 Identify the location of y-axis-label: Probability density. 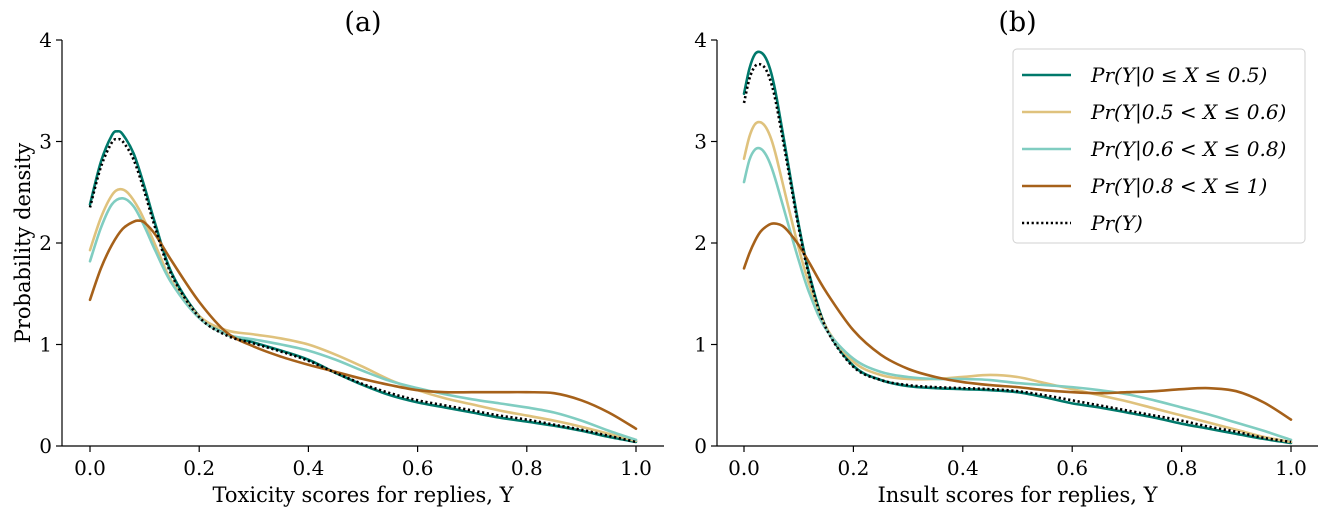
(23, 243).